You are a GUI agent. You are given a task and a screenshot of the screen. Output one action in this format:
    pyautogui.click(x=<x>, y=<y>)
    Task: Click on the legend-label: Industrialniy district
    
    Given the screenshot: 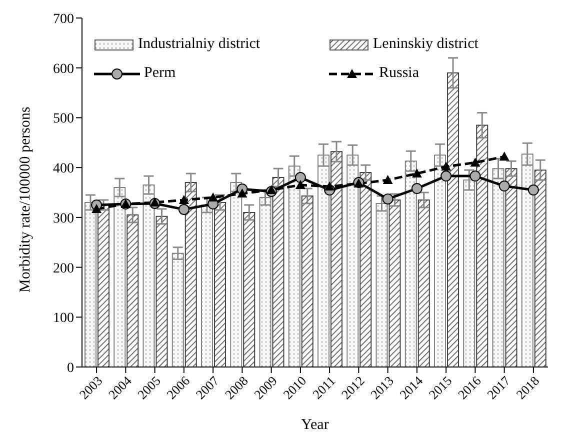 What is the action you would take?
    pyautogui.click(x=199, y=44)
    